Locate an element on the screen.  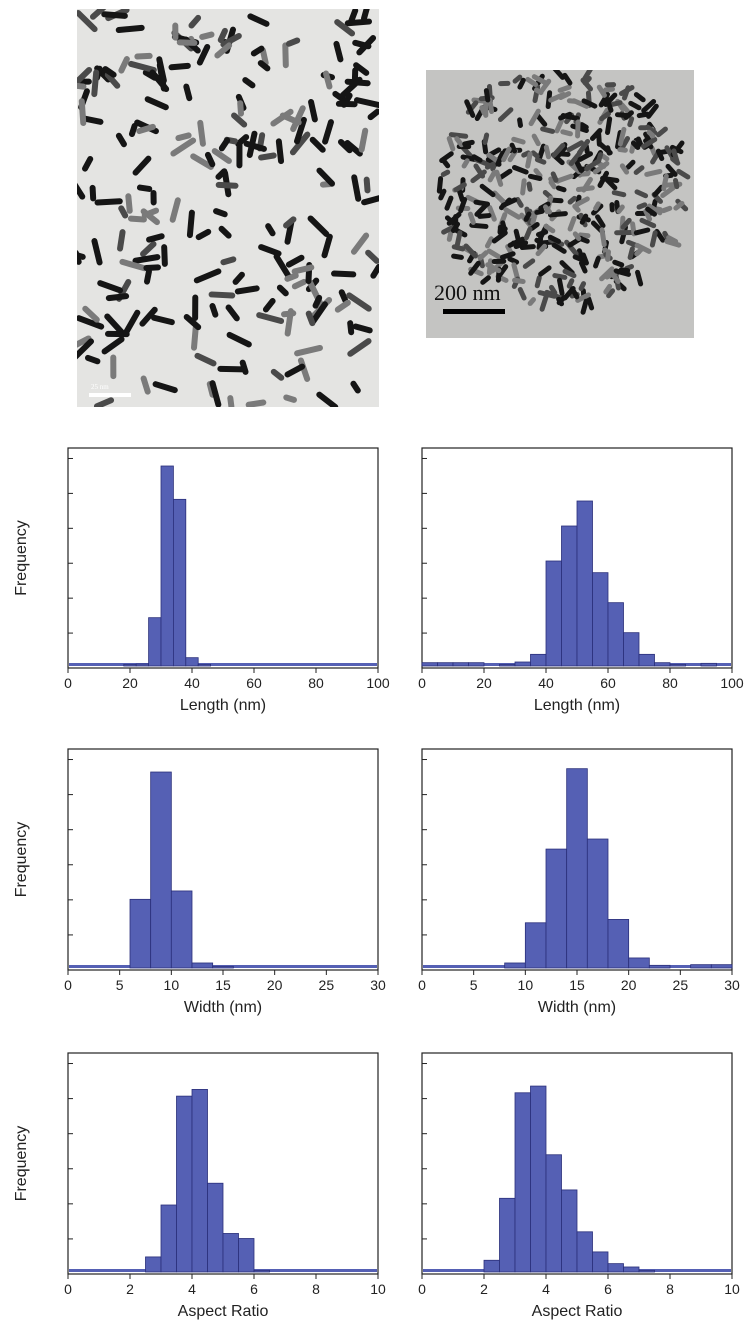
histogram-length-left: 0 20 40 60 80 100Length (nm)Frequency is located at coordinates (201, 581).